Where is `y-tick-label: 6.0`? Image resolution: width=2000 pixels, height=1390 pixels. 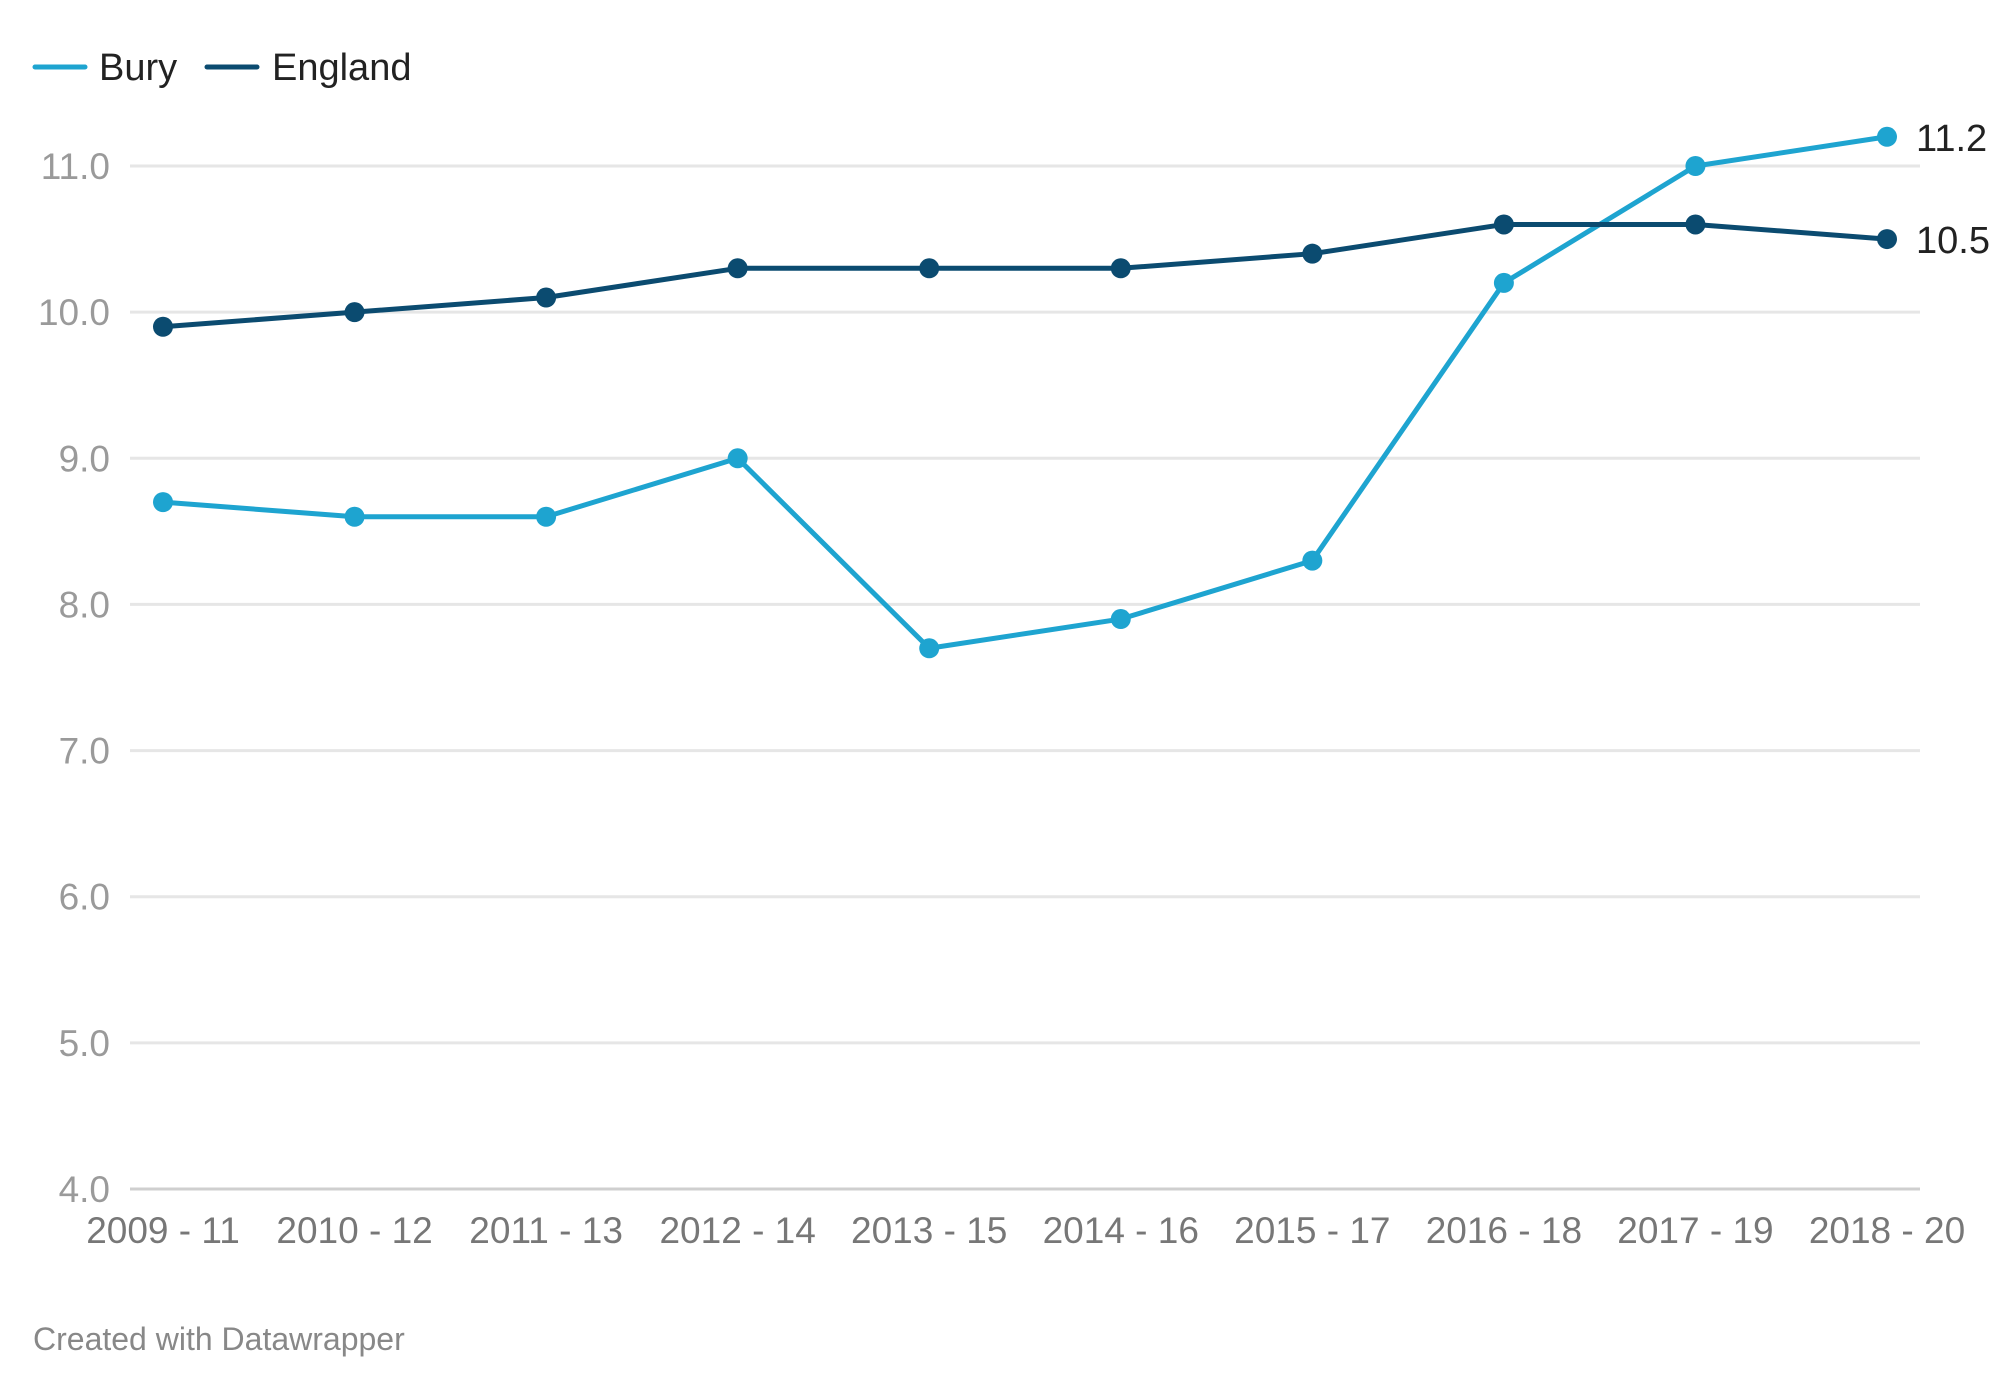 y-tick-label: 6.0 is located at coordinates (84, 897).